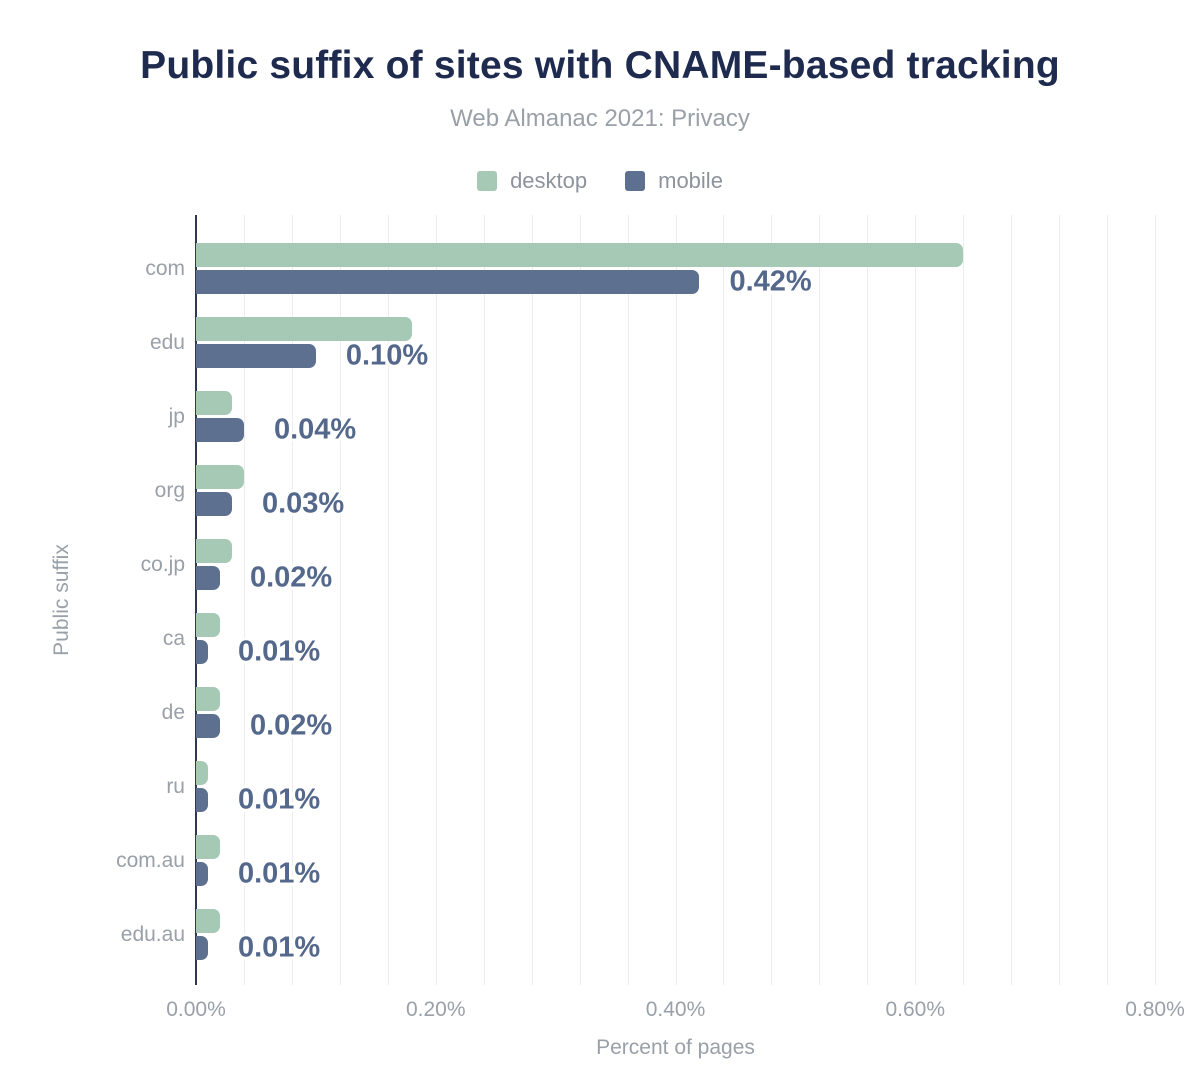 This screenshot has height=1086, width=1200. I want to click on chart-row-com.au: com.au 0.01%, so click(635, 872).